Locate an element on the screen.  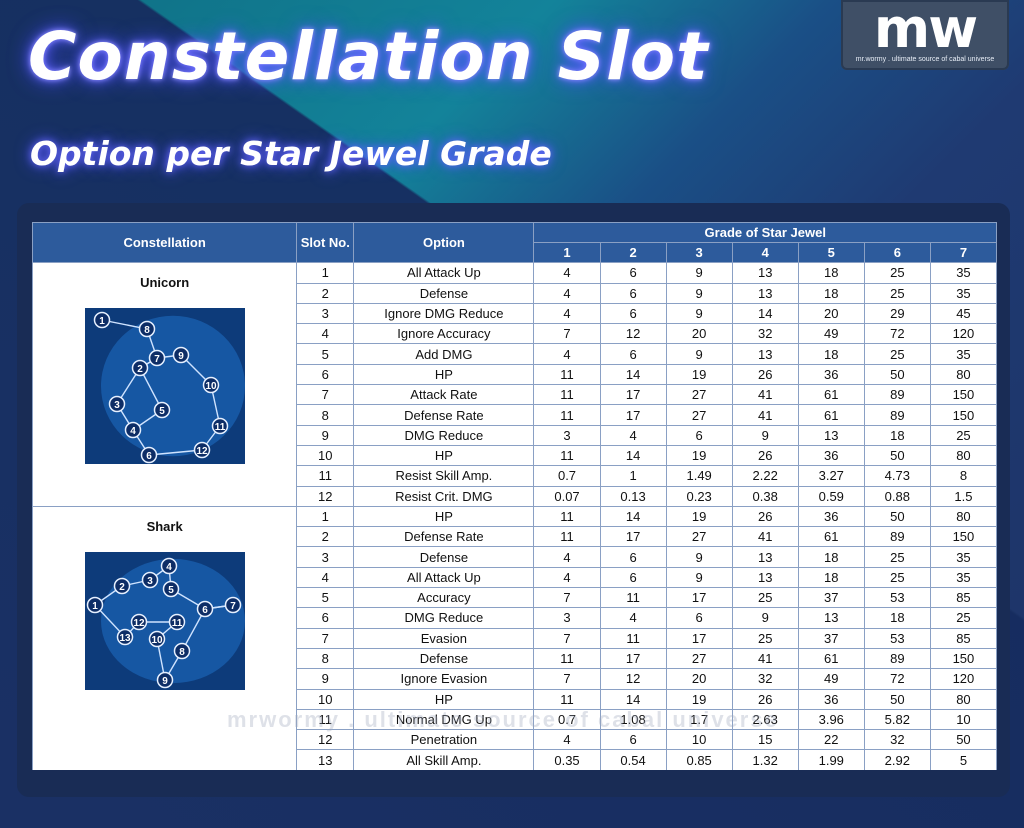
shark-node-label-6: 6 is located at coordinates (205, 610).